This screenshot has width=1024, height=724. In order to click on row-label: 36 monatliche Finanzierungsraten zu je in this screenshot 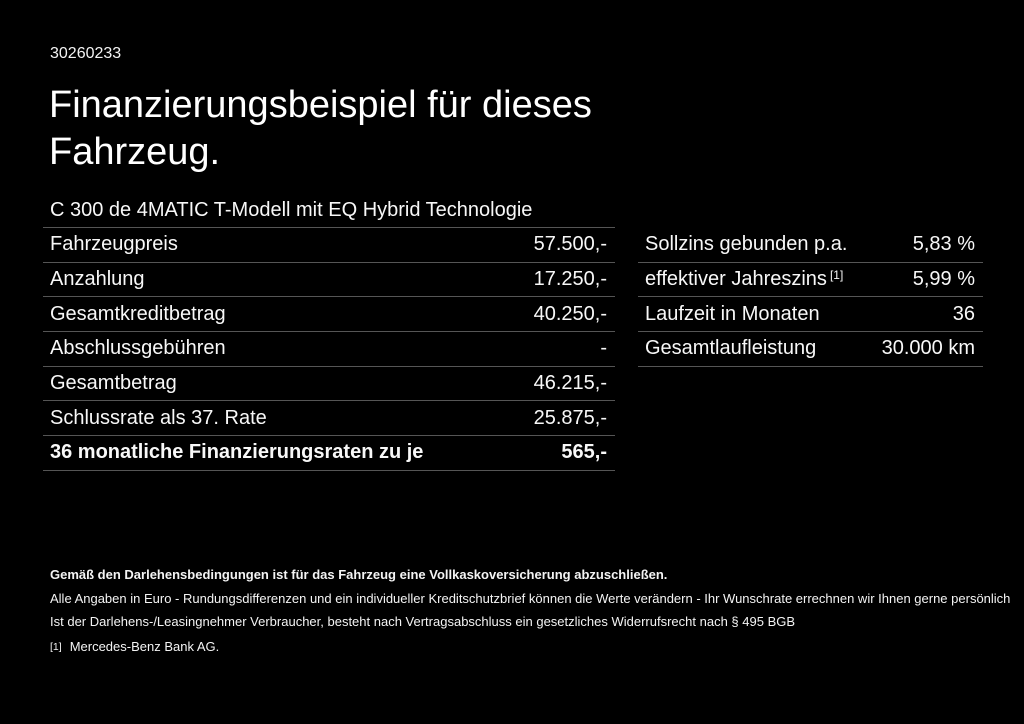, I will do `click(237, 452)`.